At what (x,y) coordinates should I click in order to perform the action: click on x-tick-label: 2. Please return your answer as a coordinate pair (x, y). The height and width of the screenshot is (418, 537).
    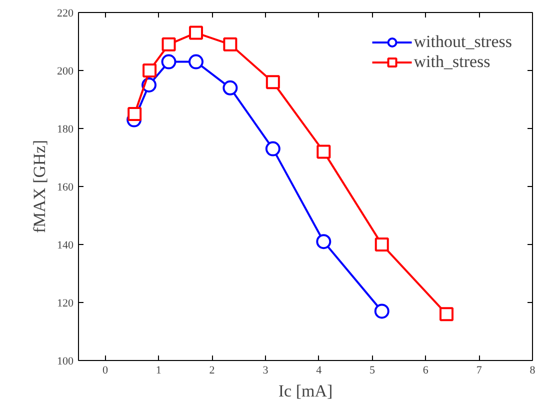
    Looking at the image, I should click on (212, 370).